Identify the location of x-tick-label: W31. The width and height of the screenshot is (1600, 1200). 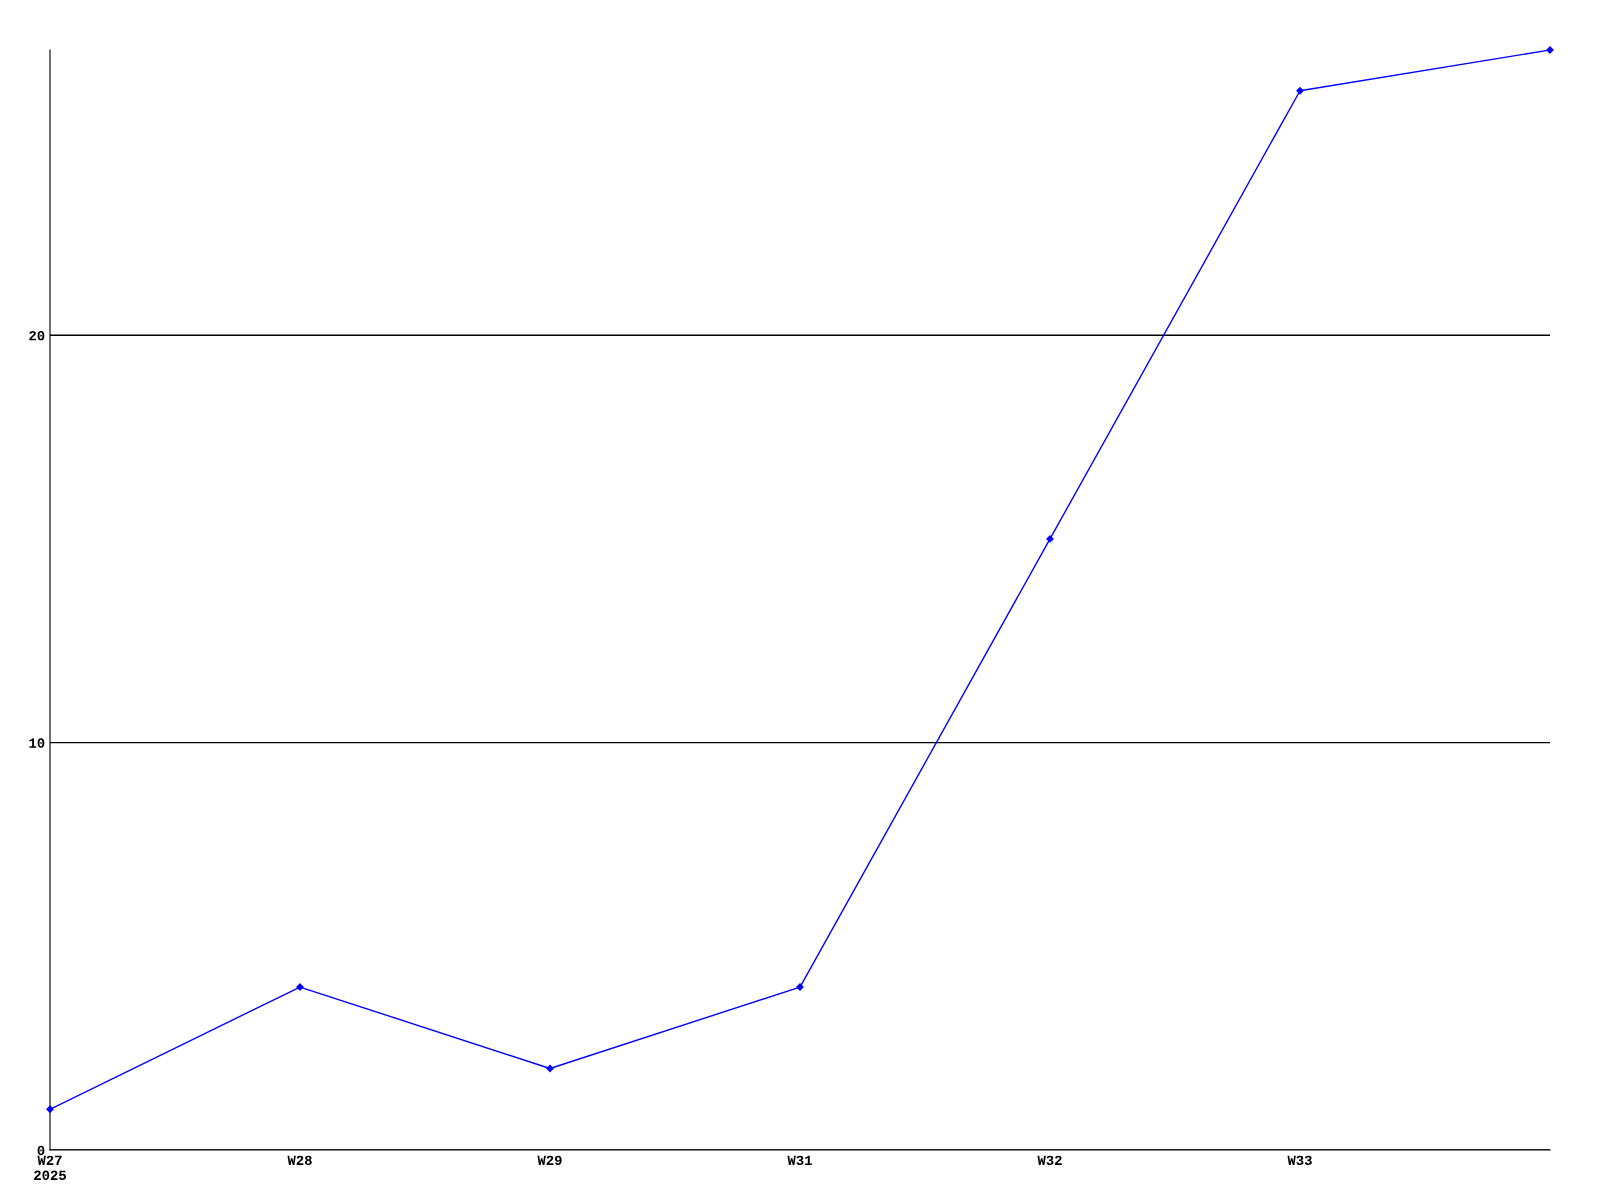
(799, 1160).